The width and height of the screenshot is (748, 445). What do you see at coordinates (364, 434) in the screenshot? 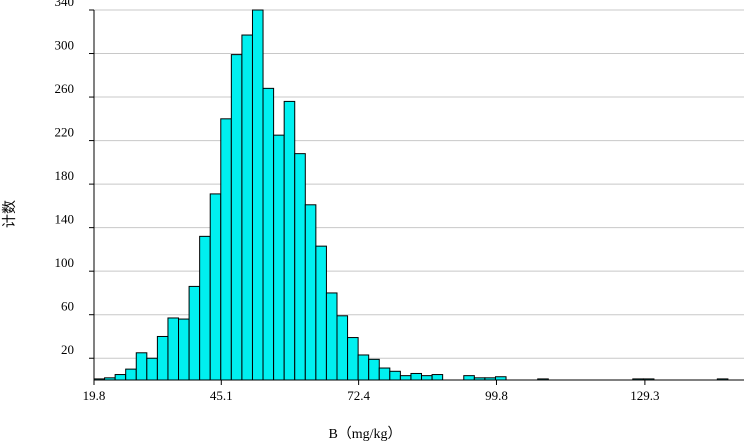
I see `x-axis-title: B（mg/kg）` at bounding box center [364, 434].